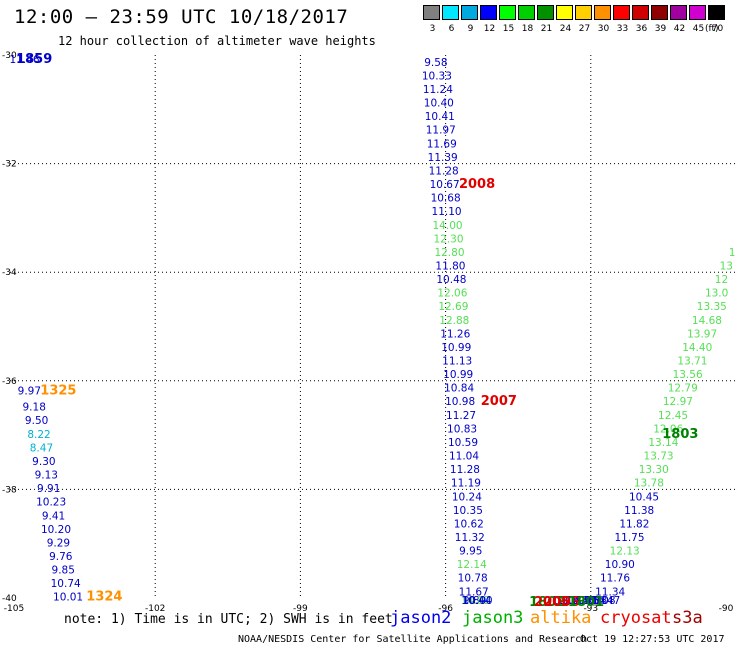  Describe the element at coordinates (464, 457) in the screenshot. I see `swh-value-label: 11.04` at that location.